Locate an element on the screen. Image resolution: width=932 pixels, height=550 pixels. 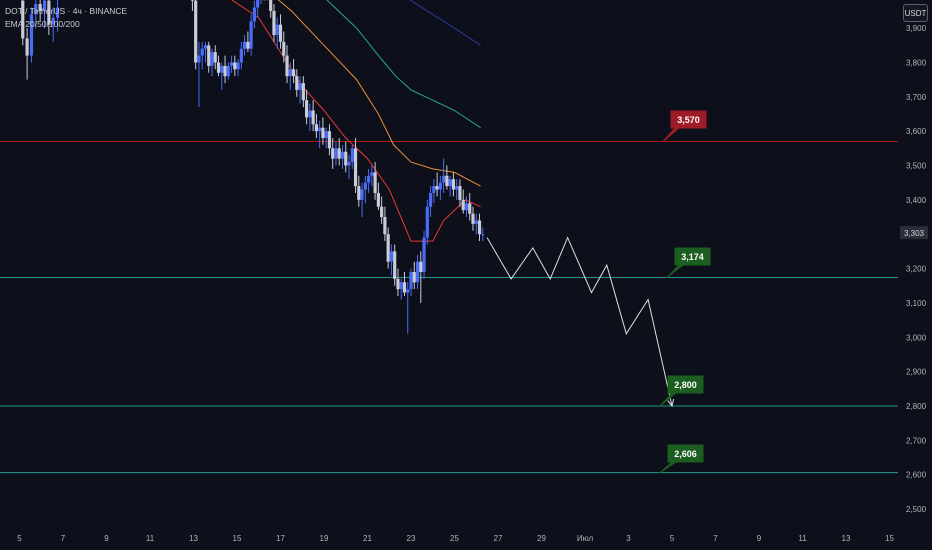
current-price-label: 3,303 is located at coordinates (914, 233).